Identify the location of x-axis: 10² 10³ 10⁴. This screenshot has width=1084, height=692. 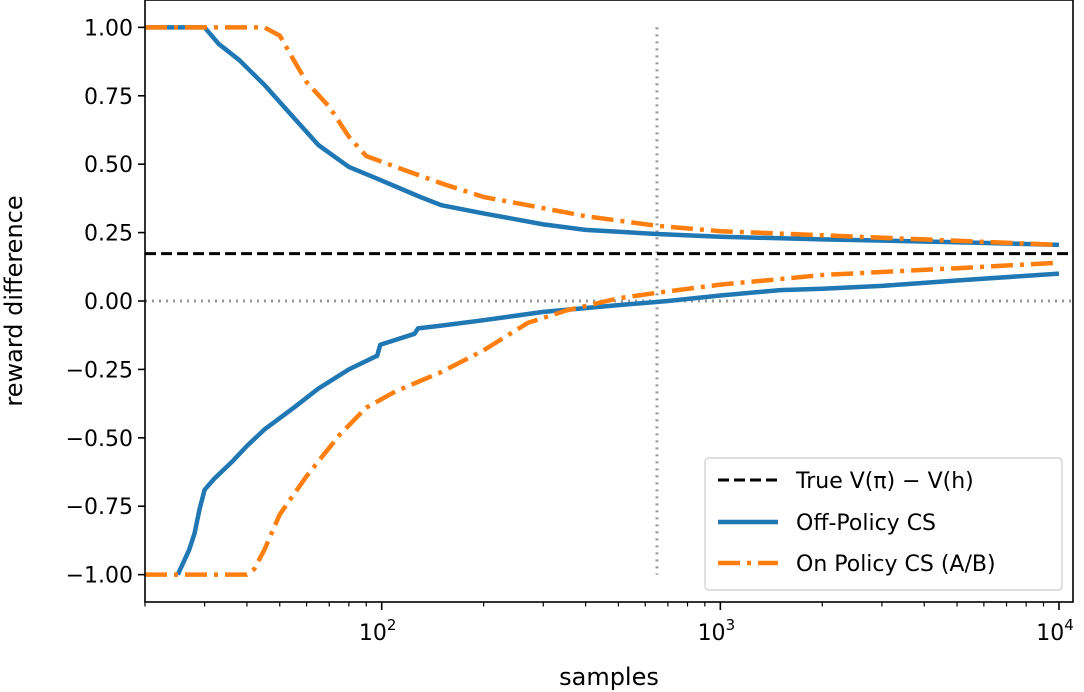
(609, 624).